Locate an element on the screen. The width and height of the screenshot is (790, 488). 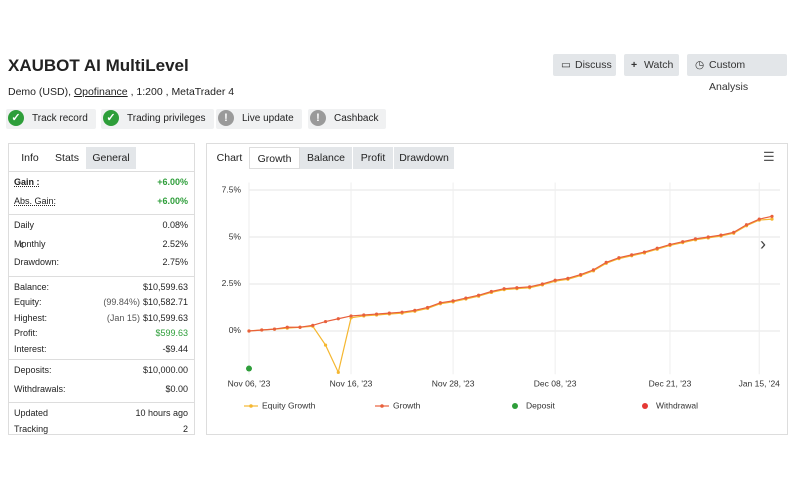
settings-icon: ☰ is located at coordinates (769, 156).